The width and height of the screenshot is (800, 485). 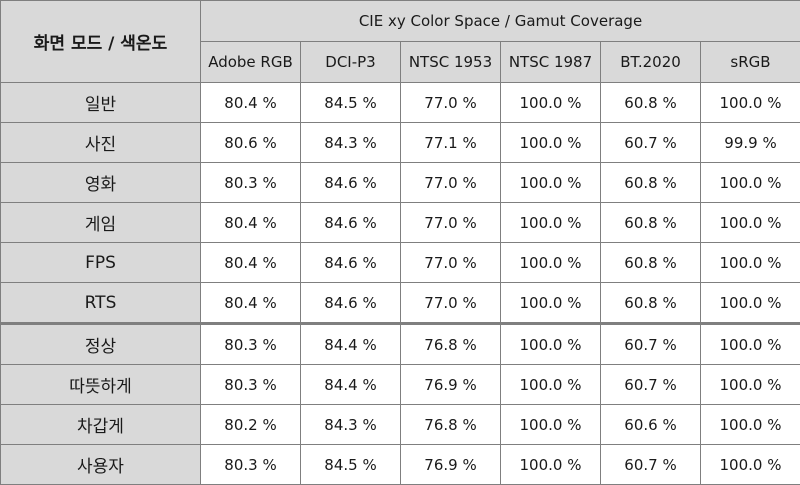 What do you see at coordinates (101, 344) in the screenshot?
I see `row-label: 정상` at bounding box center [101, 344].